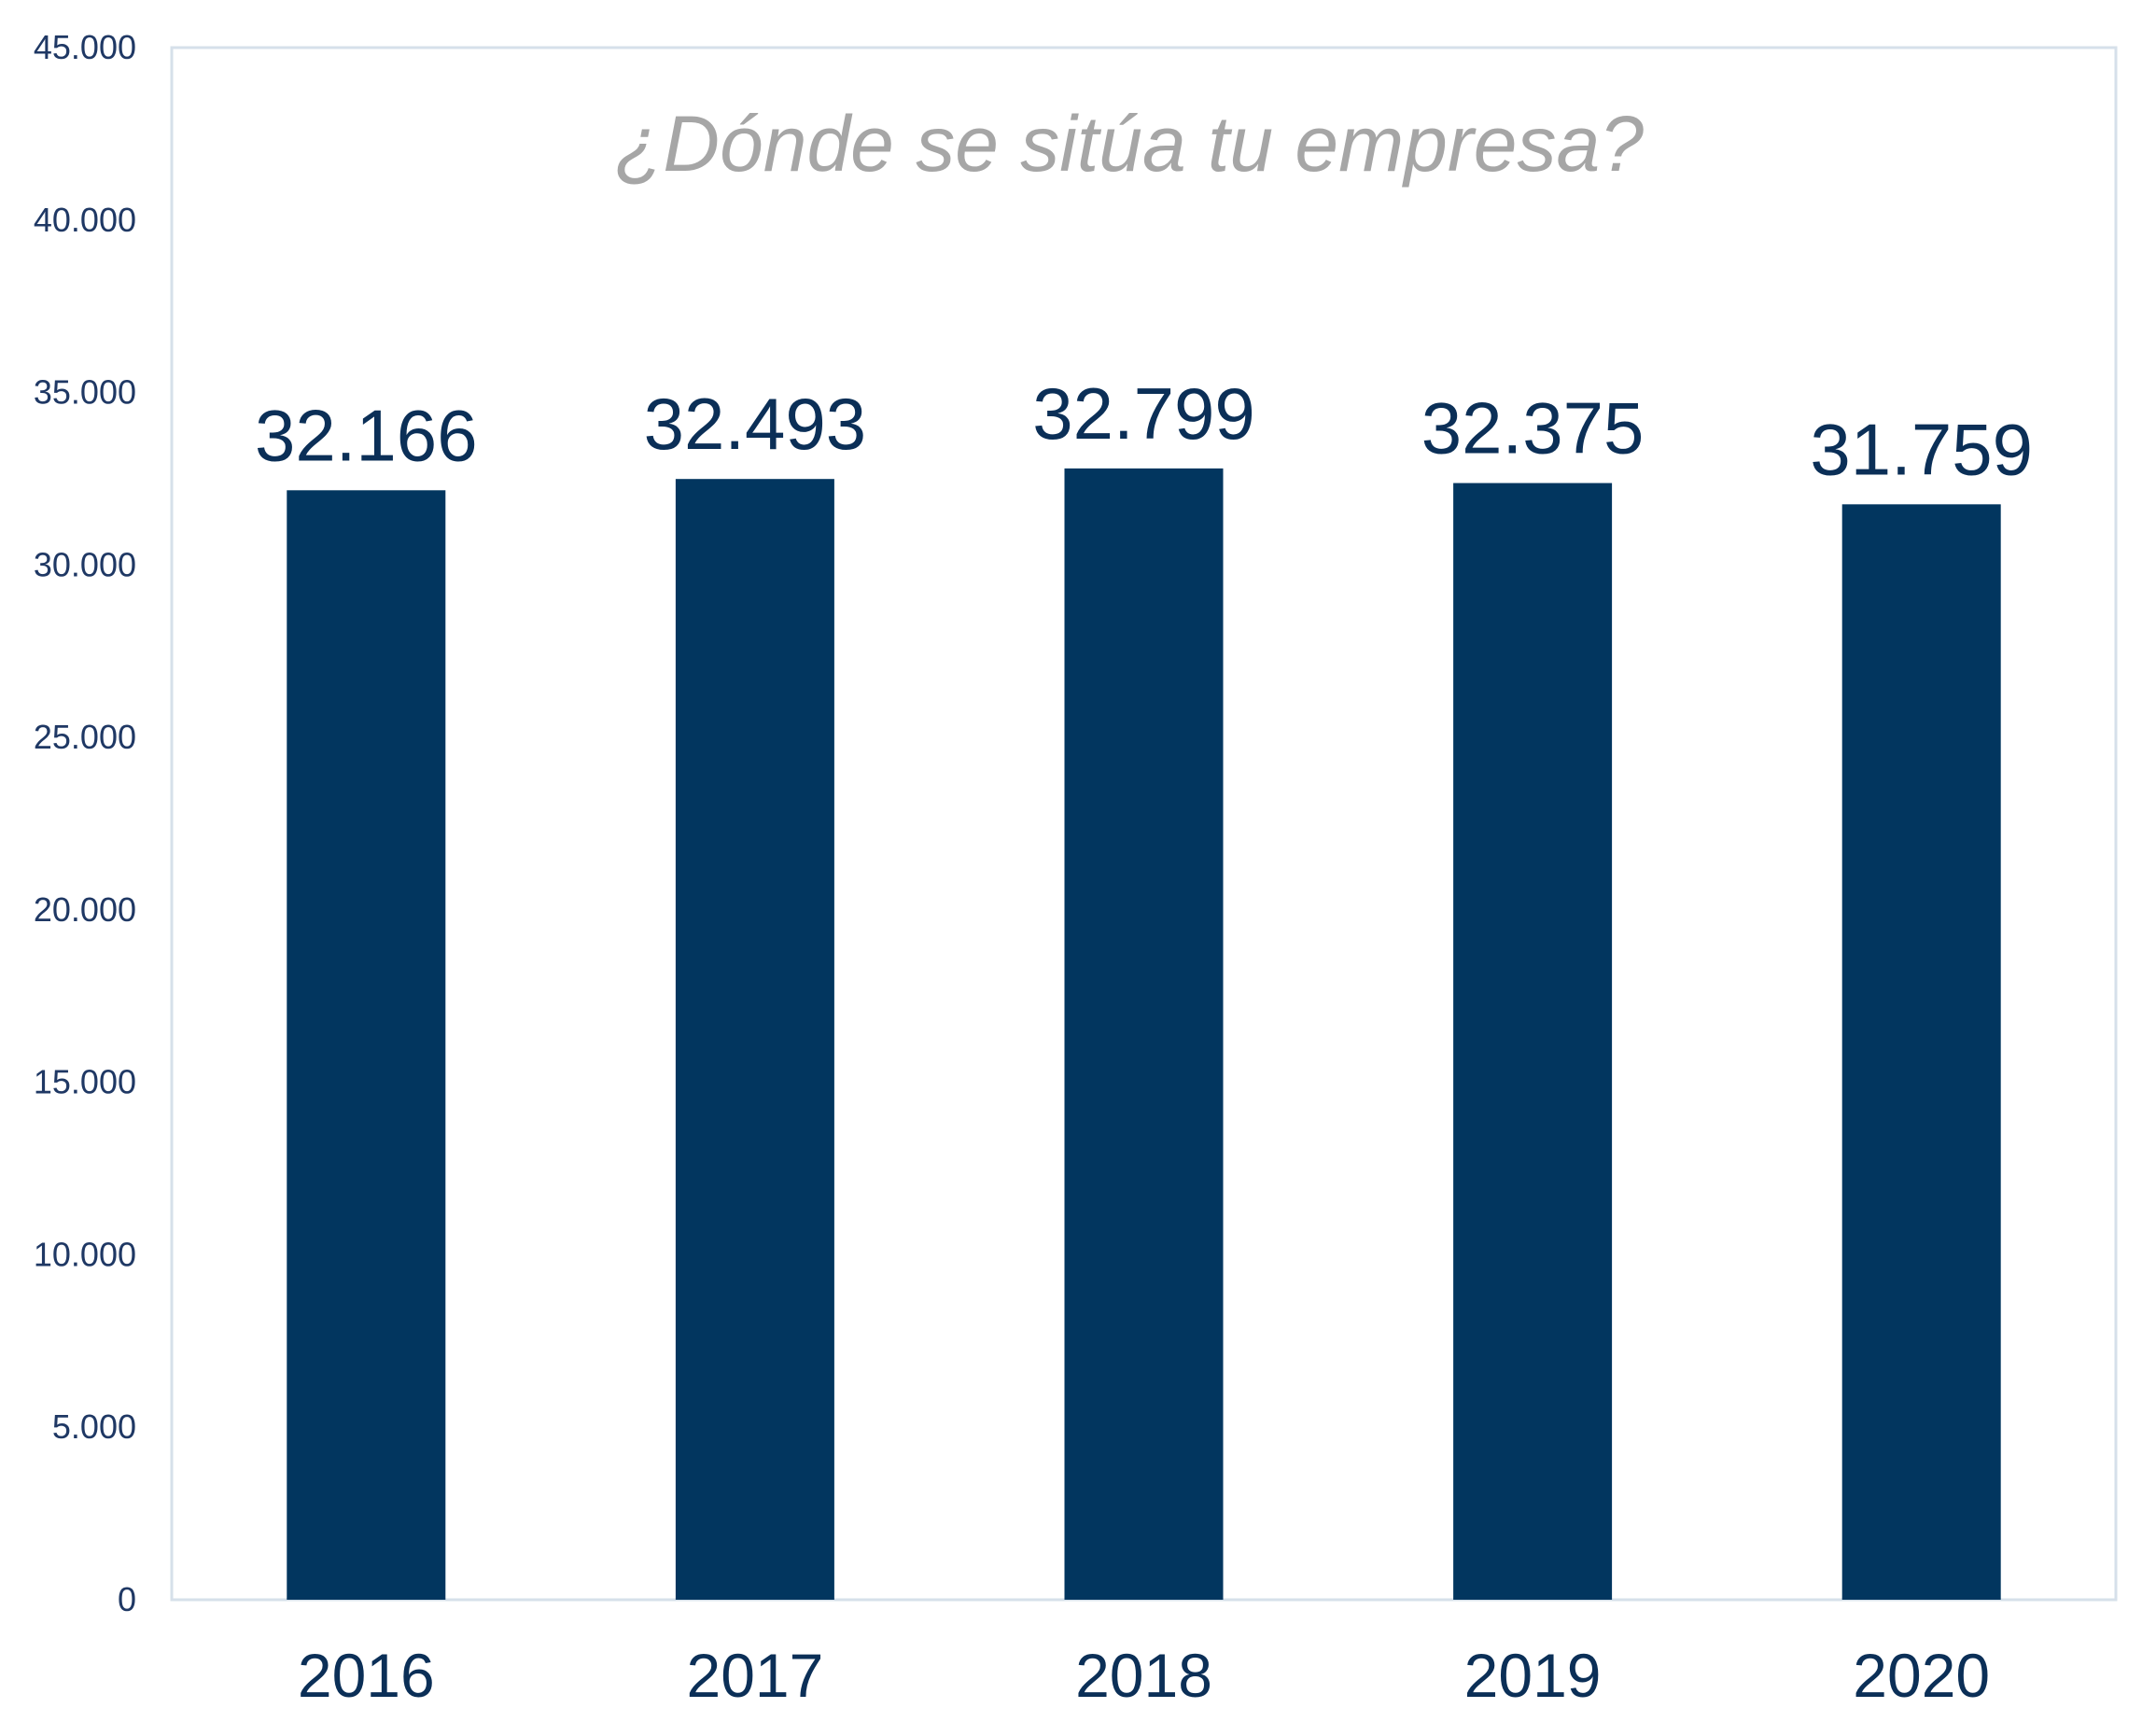 The image size is (2142, 1736). I want to click on x-axis-category-labels: 2016 2017 2018 2019 2020, so click(1144, 1675).